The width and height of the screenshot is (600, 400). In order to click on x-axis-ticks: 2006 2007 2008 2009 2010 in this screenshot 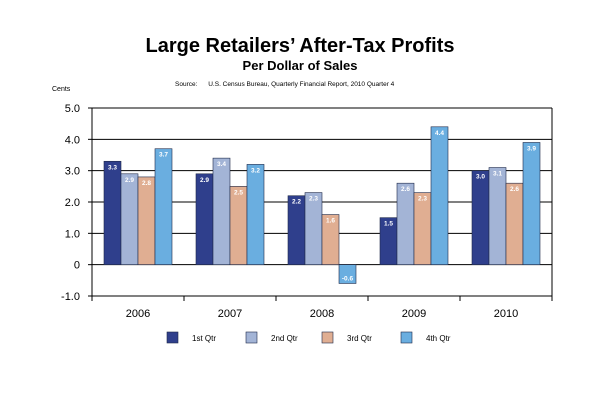, I will do `click(322, 308)`.